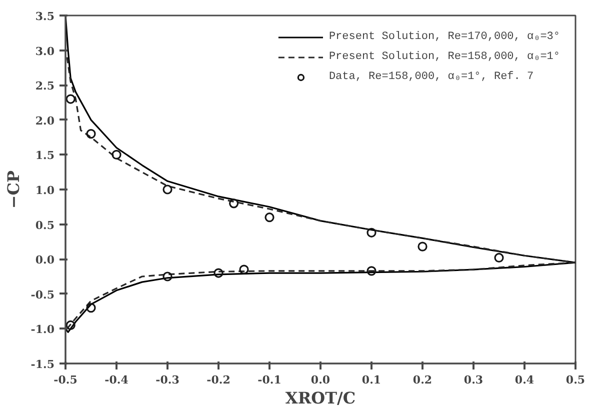 Image resolution: width=608 pixels, height=417 pixels. I want to click on legend-label: Present Solution, Re=158,000, α₀=1°, so click(444, 57).